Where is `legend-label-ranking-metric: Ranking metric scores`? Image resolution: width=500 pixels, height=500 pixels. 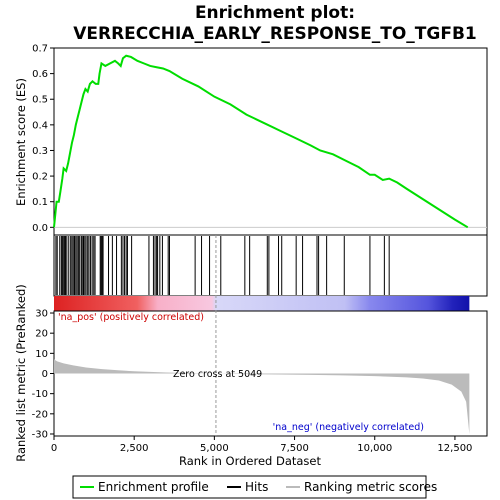 legend-label-ranking-metric: Ranking metric scores is located at coordinates (370, 487).